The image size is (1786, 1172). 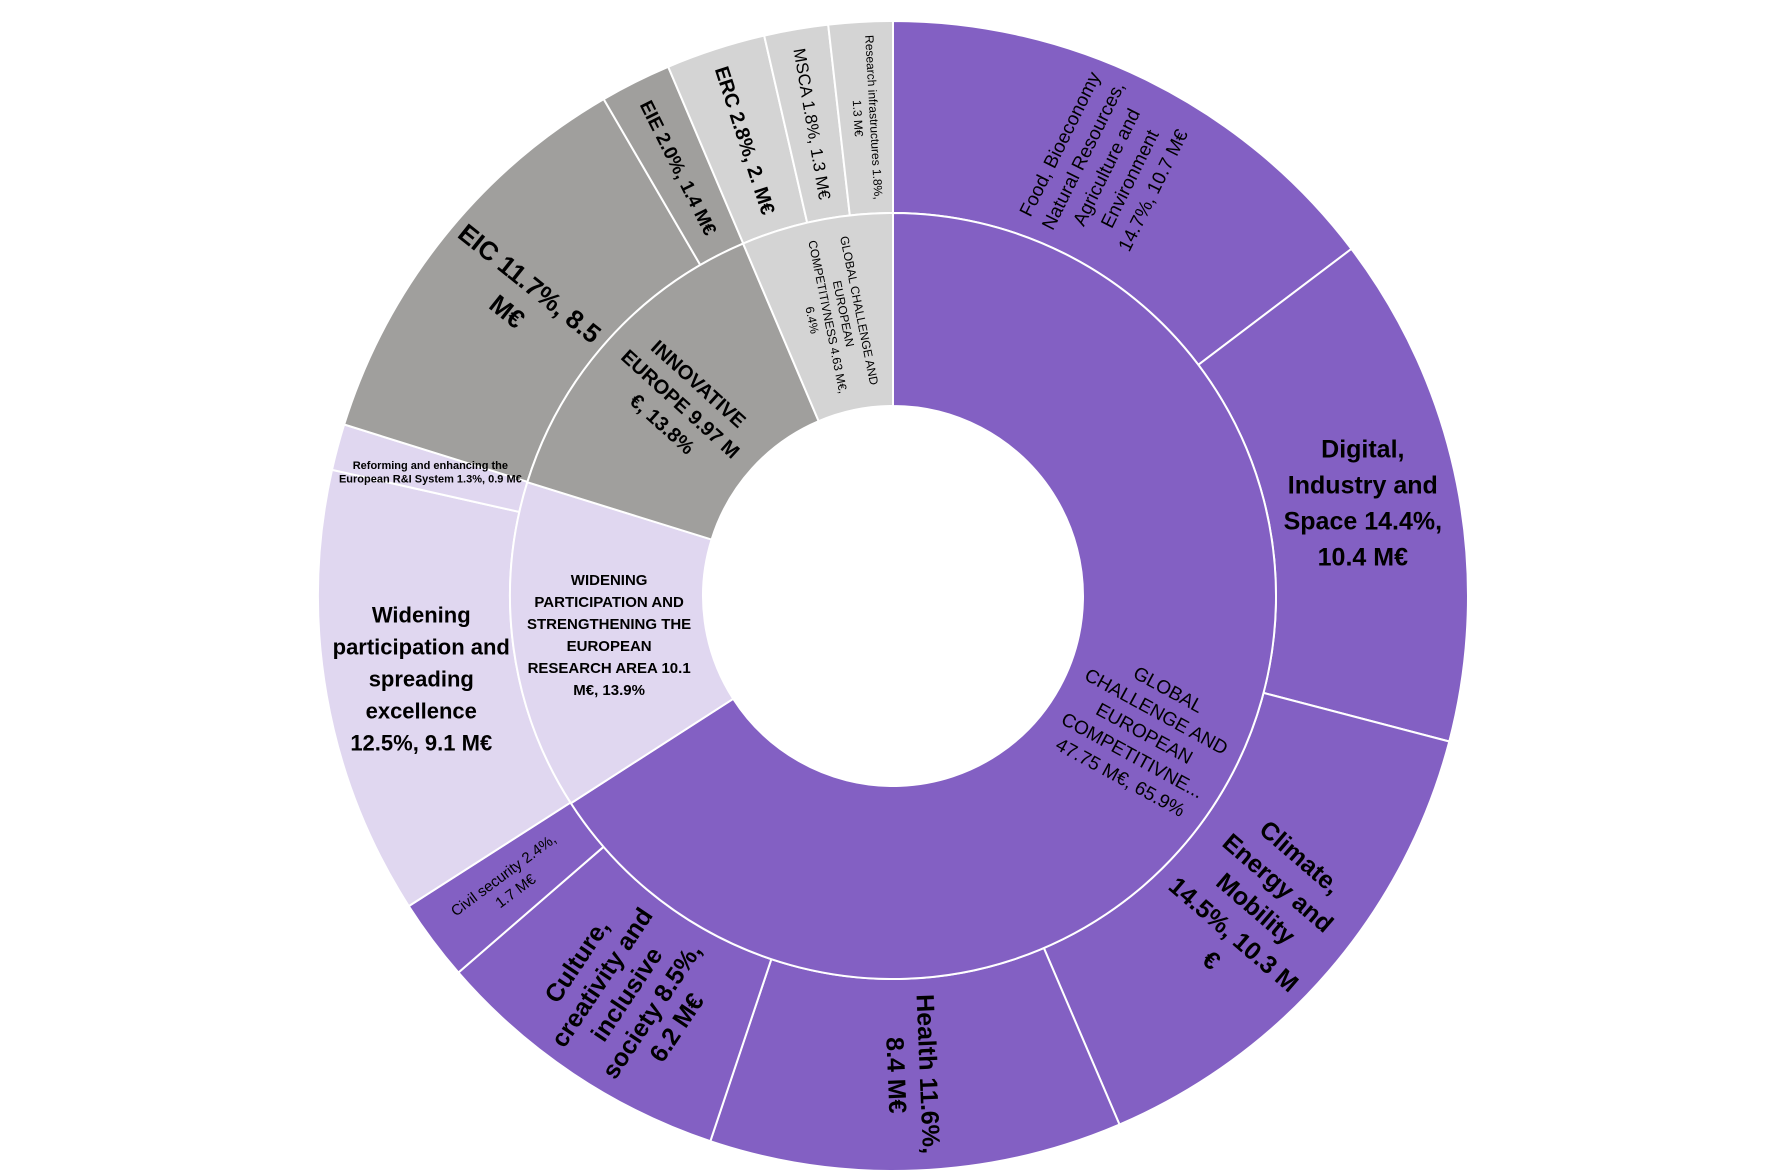 I want to click on outer-label-1: Digital, Industry and Space 14.4%, 10.4 M€, so click(x=1363, y=503).